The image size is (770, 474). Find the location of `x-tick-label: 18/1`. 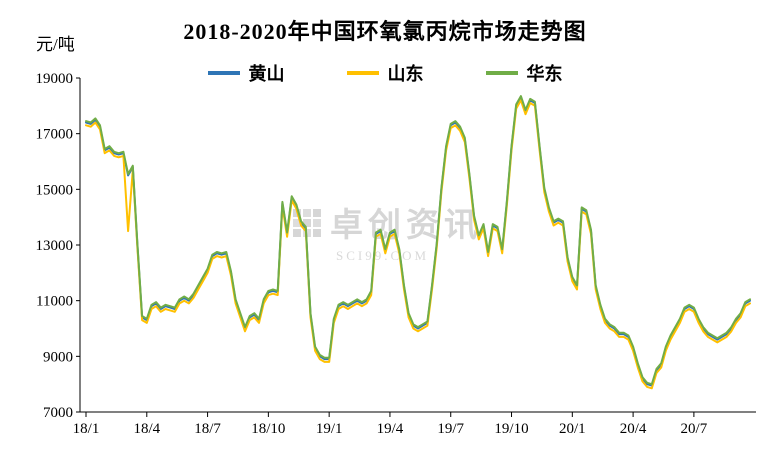

x-tick-label: 18/1 is located at coordinates (86, 429).